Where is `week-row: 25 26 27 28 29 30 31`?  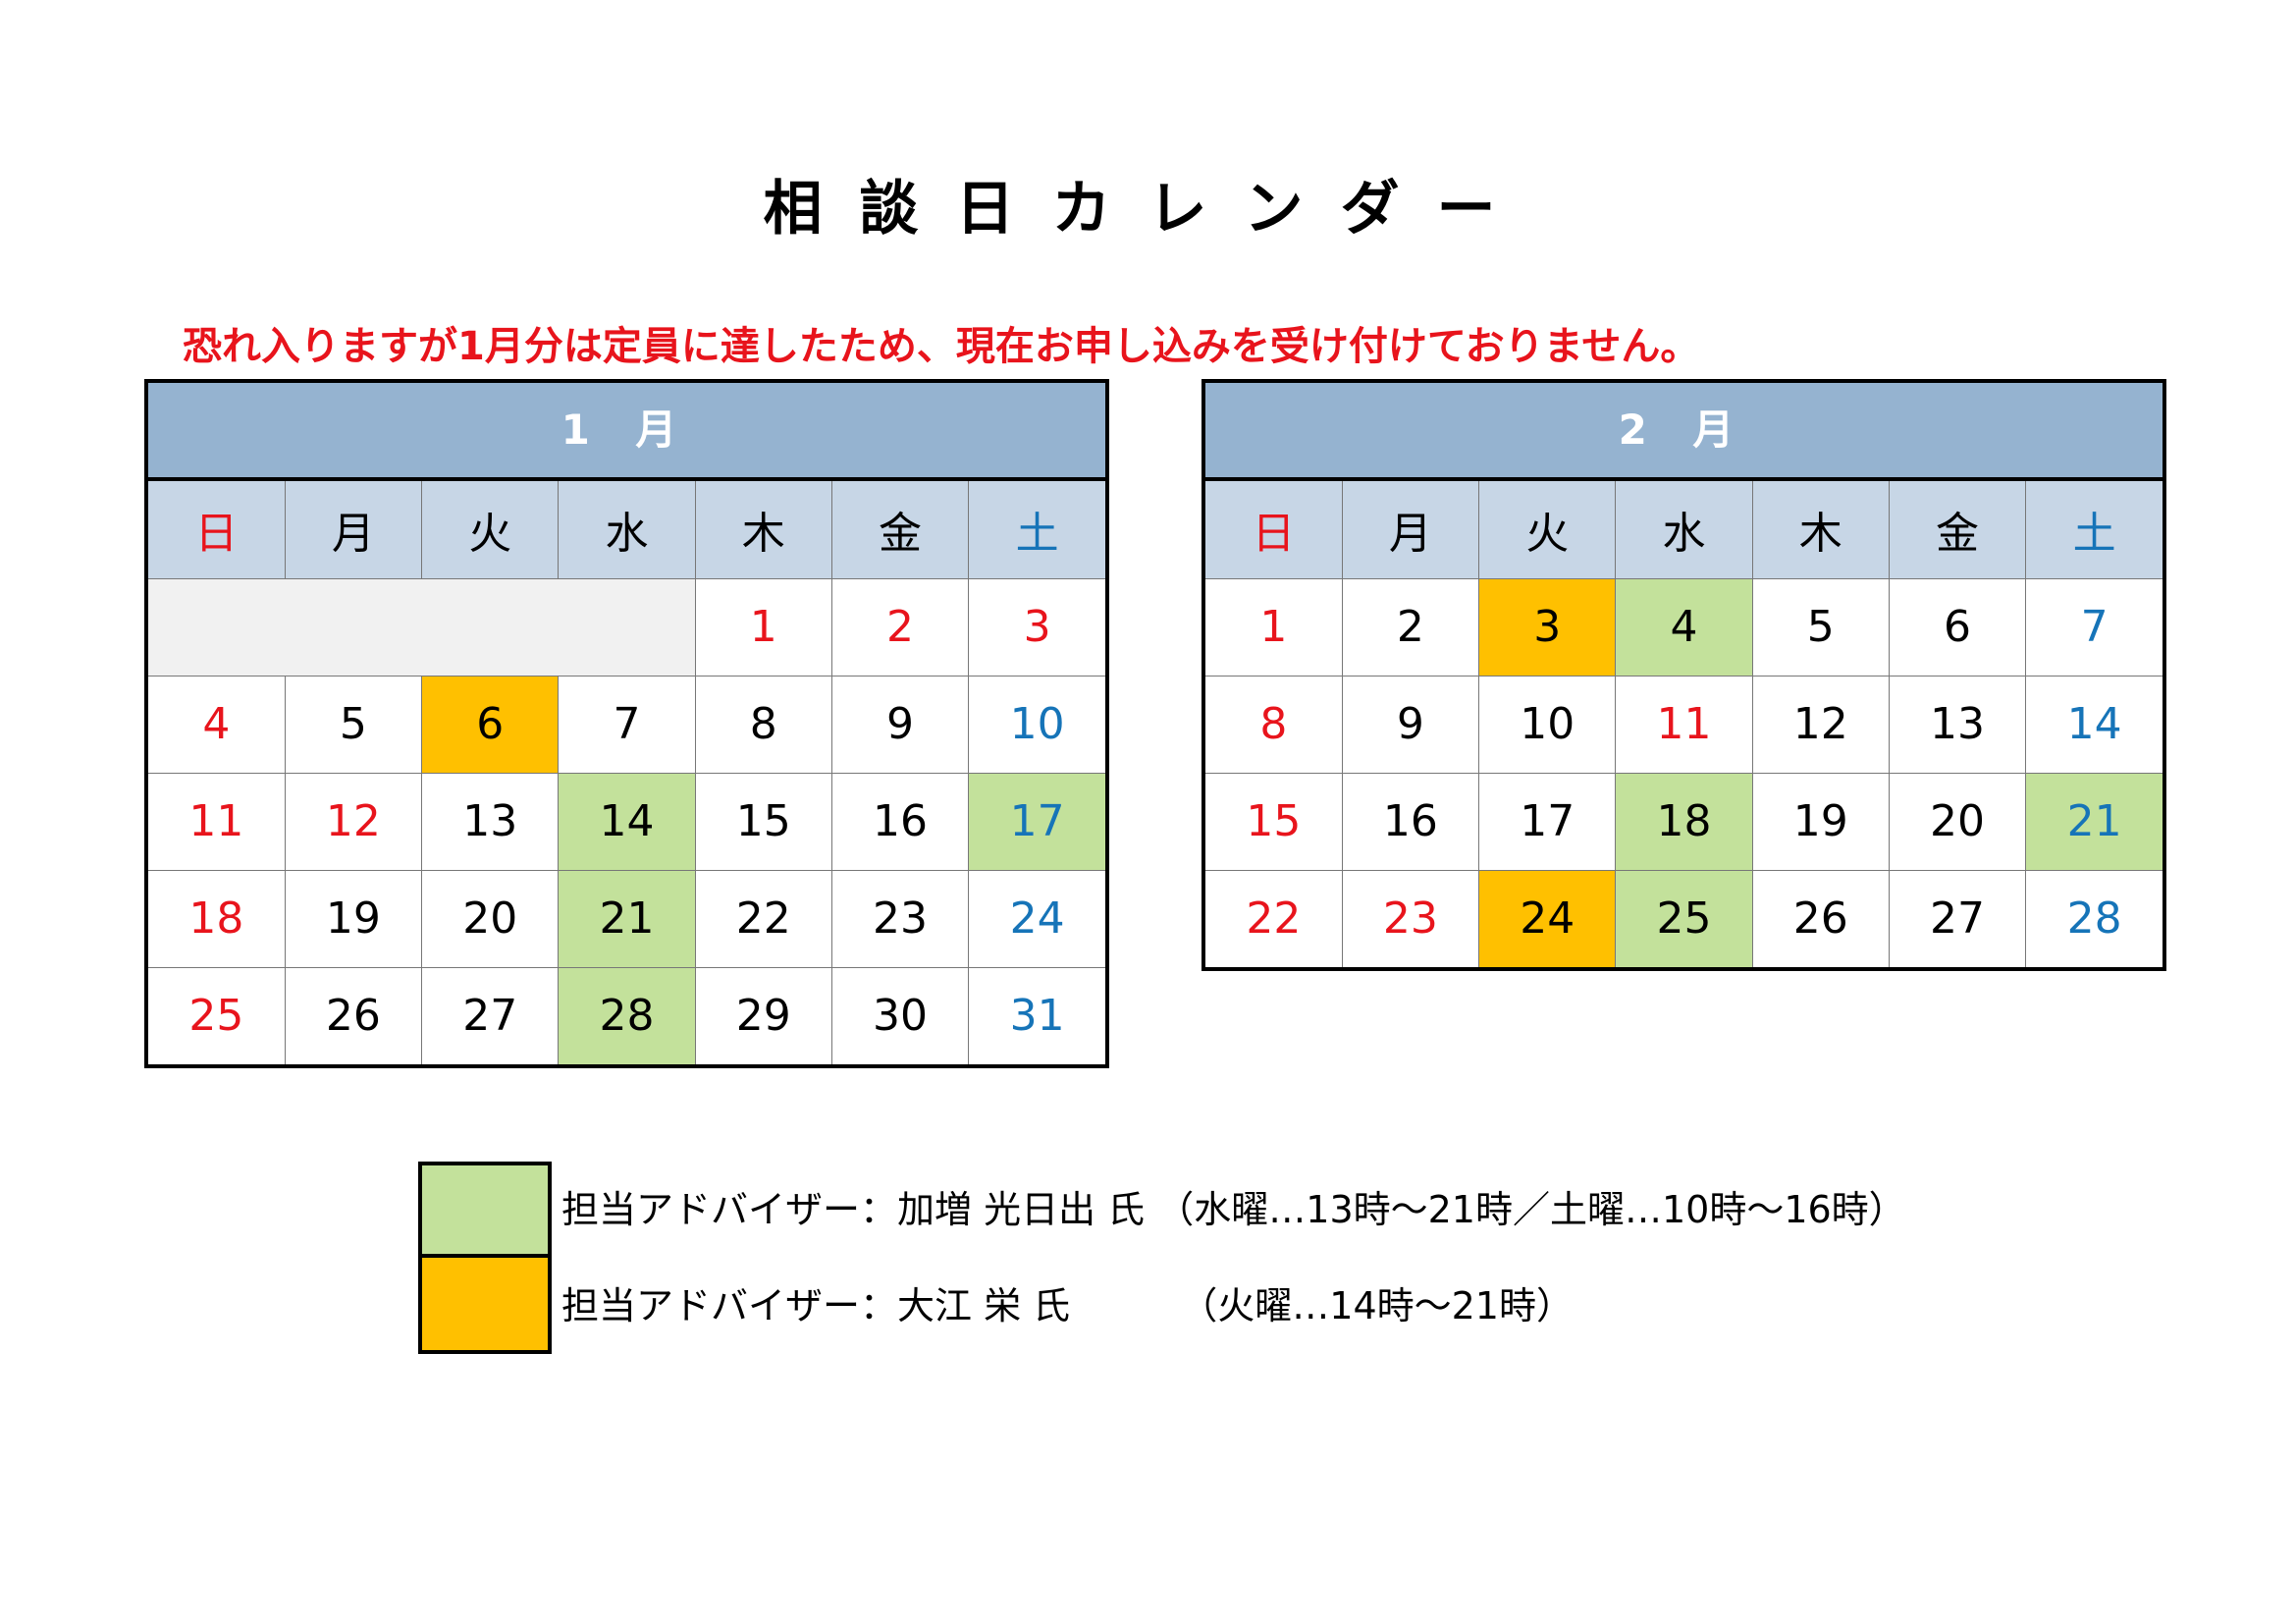
week-row: 25 26 27 28 29 30 31 is located at coordinates (626, 1015).